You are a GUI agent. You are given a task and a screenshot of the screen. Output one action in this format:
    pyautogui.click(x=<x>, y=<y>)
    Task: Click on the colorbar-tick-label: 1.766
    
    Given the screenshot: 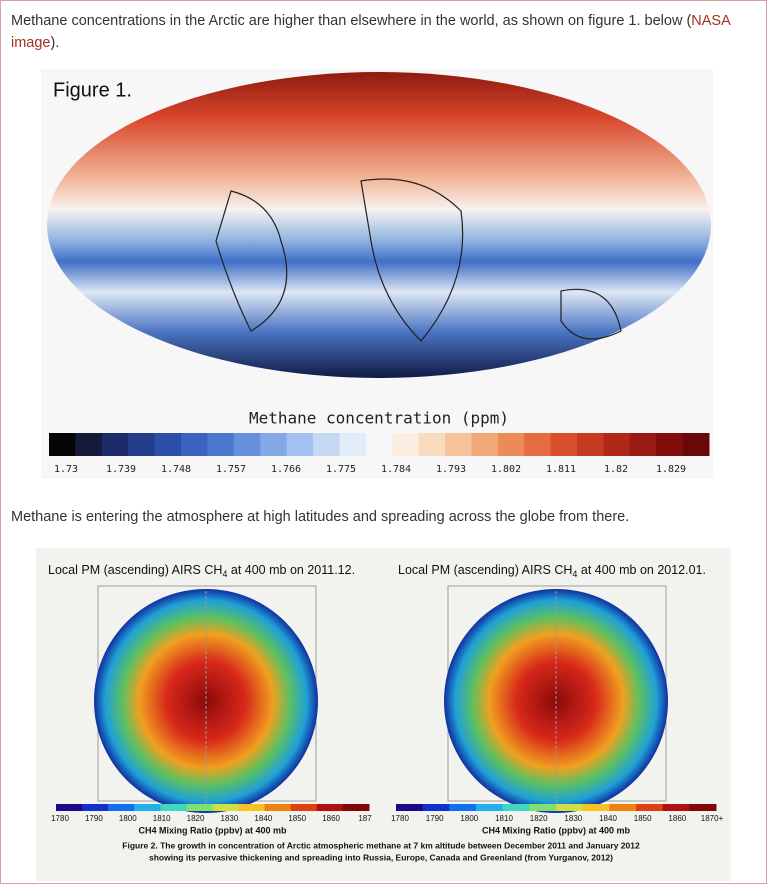 What is the action you would take?
    pyautogui.click(x=286, y=469)
    